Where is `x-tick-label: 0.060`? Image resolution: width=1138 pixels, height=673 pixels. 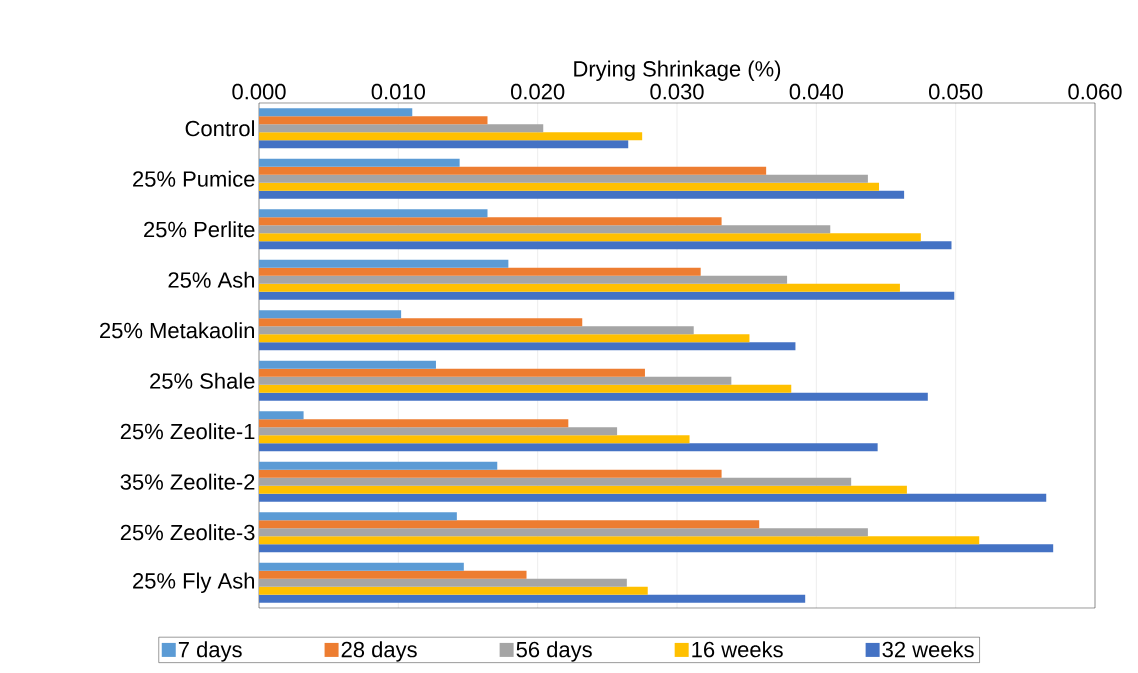
x-tick-label: 0.060 is located at coordinates (1095, 91).